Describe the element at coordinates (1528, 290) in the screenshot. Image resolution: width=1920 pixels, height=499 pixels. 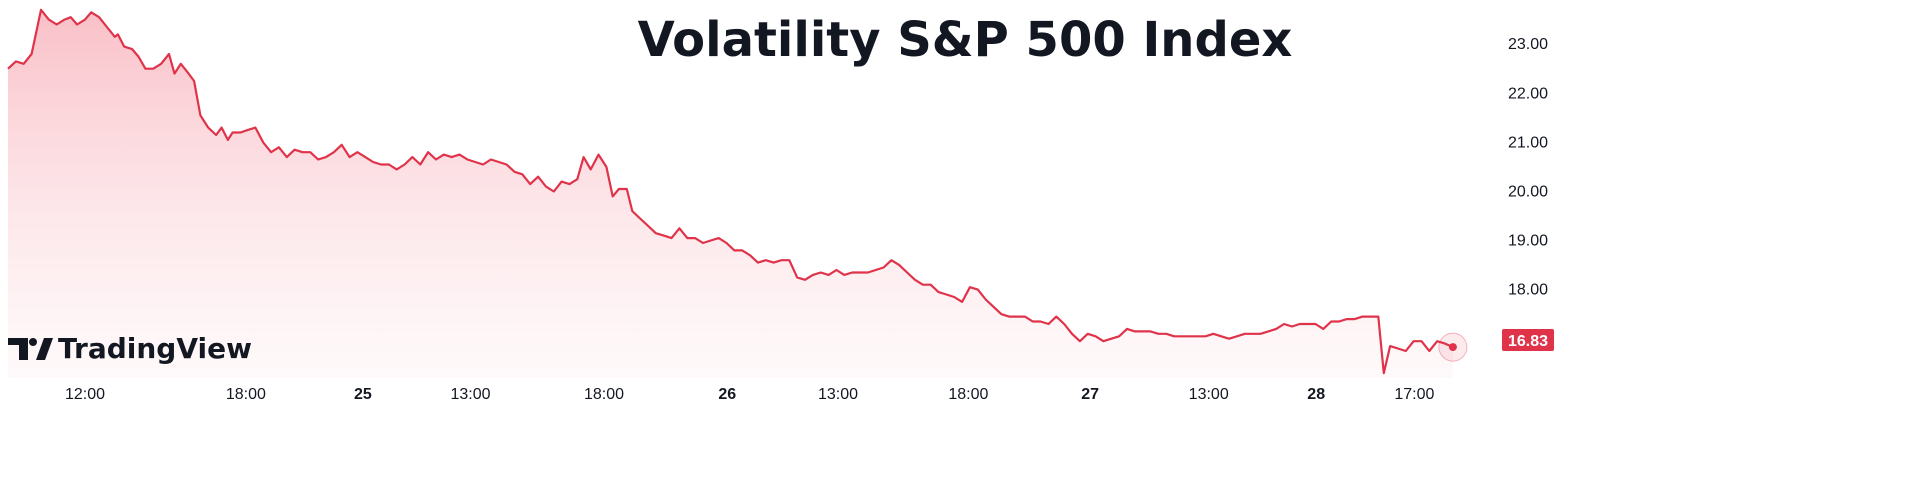
I see `y-tick-label: 18.00` at that location.